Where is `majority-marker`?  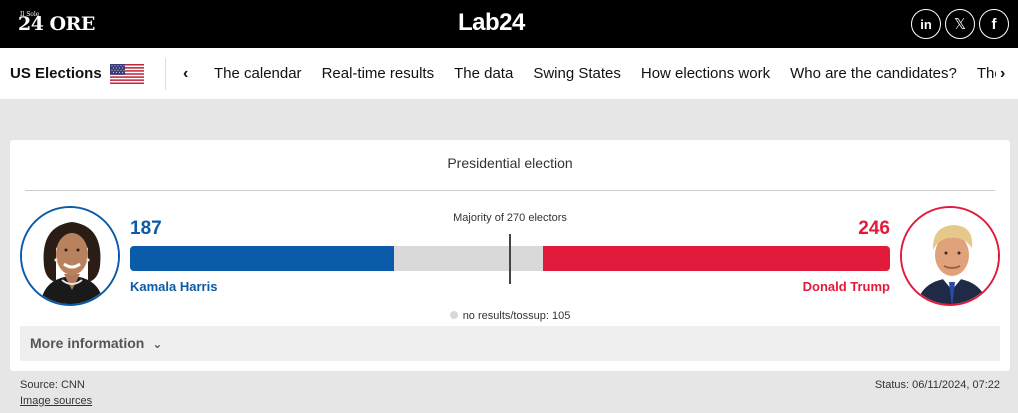 majority-marker is located at coordinates (510, 259).